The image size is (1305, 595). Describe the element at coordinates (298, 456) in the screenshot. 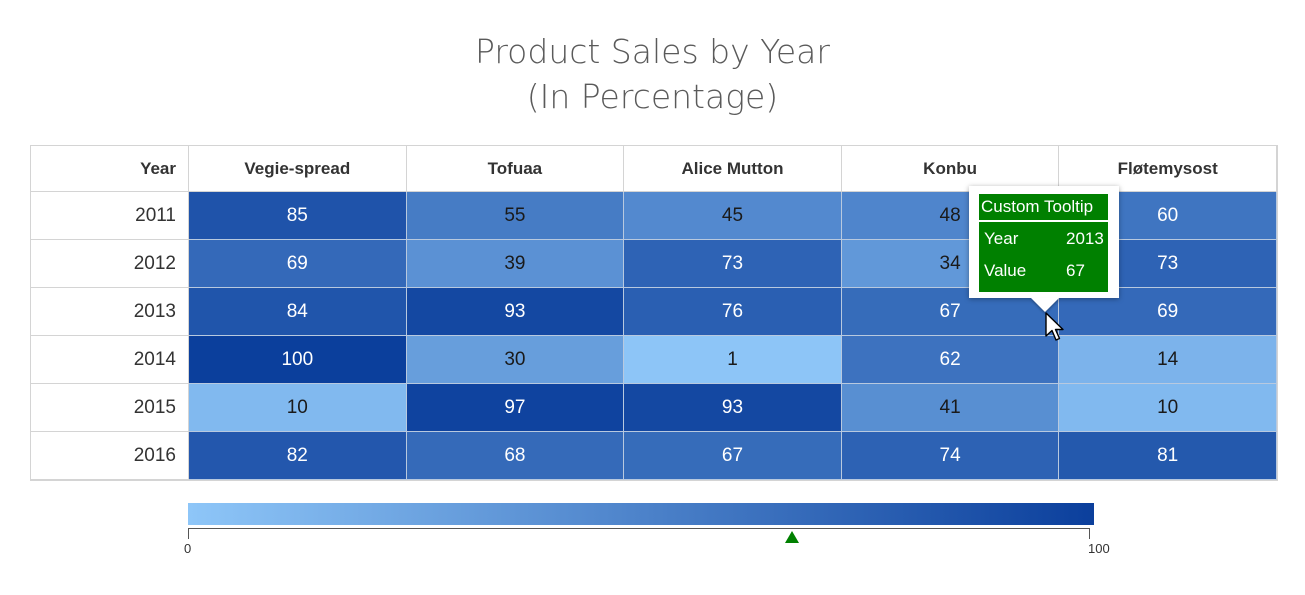

I see `heatmap-cell: 82` at that location.